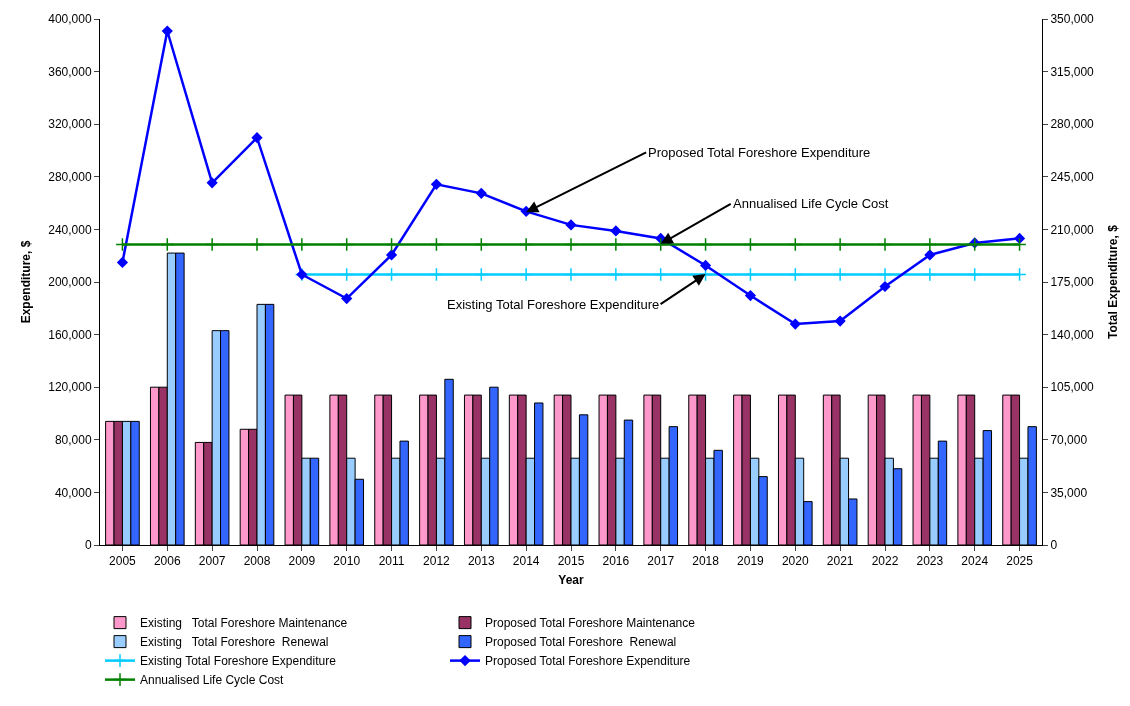 This screenshot has height=706, width=1130. I want to click on y2-tick-label: 315,000, so click(1072, 71).